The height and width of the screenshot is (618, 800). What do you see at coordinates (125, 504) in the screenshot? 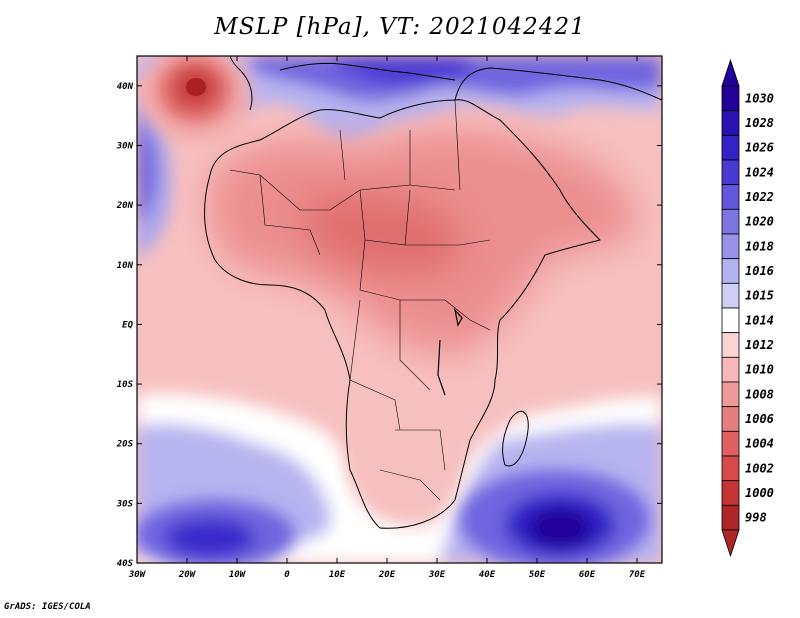
I see `lat-tick-label: 30S` at bounding box center [125, 504].